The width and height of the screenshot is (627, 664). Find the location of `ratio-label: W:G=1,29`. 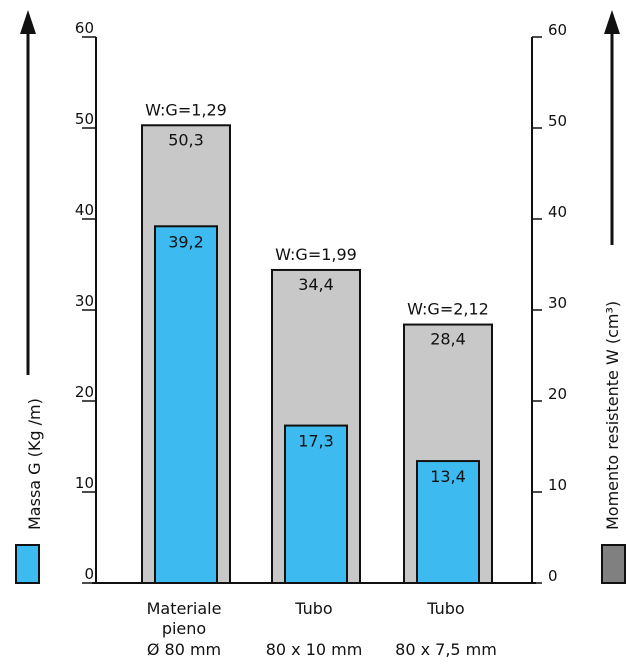

ratio-label: W:G=1,29 is located at coordinates (186, 109).